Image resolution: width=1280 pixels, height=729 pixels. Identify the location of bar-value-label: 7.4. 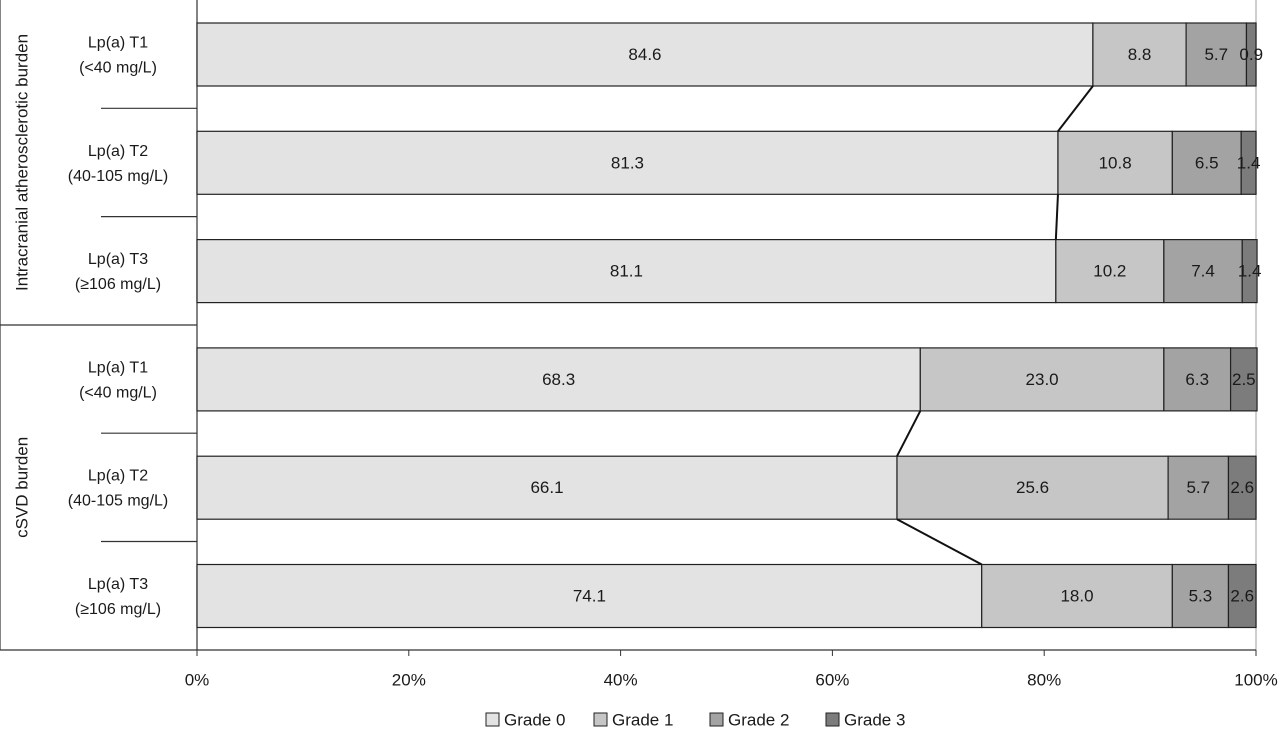
(1203, 271).